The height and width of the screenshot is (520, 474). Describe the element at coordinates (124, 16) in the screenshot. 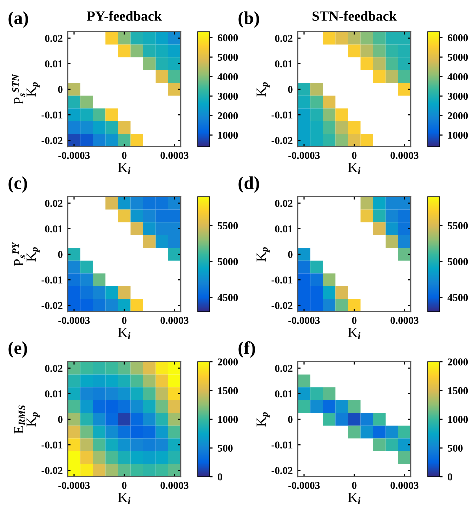

I see `chart-title: PY-feedback` at that location.